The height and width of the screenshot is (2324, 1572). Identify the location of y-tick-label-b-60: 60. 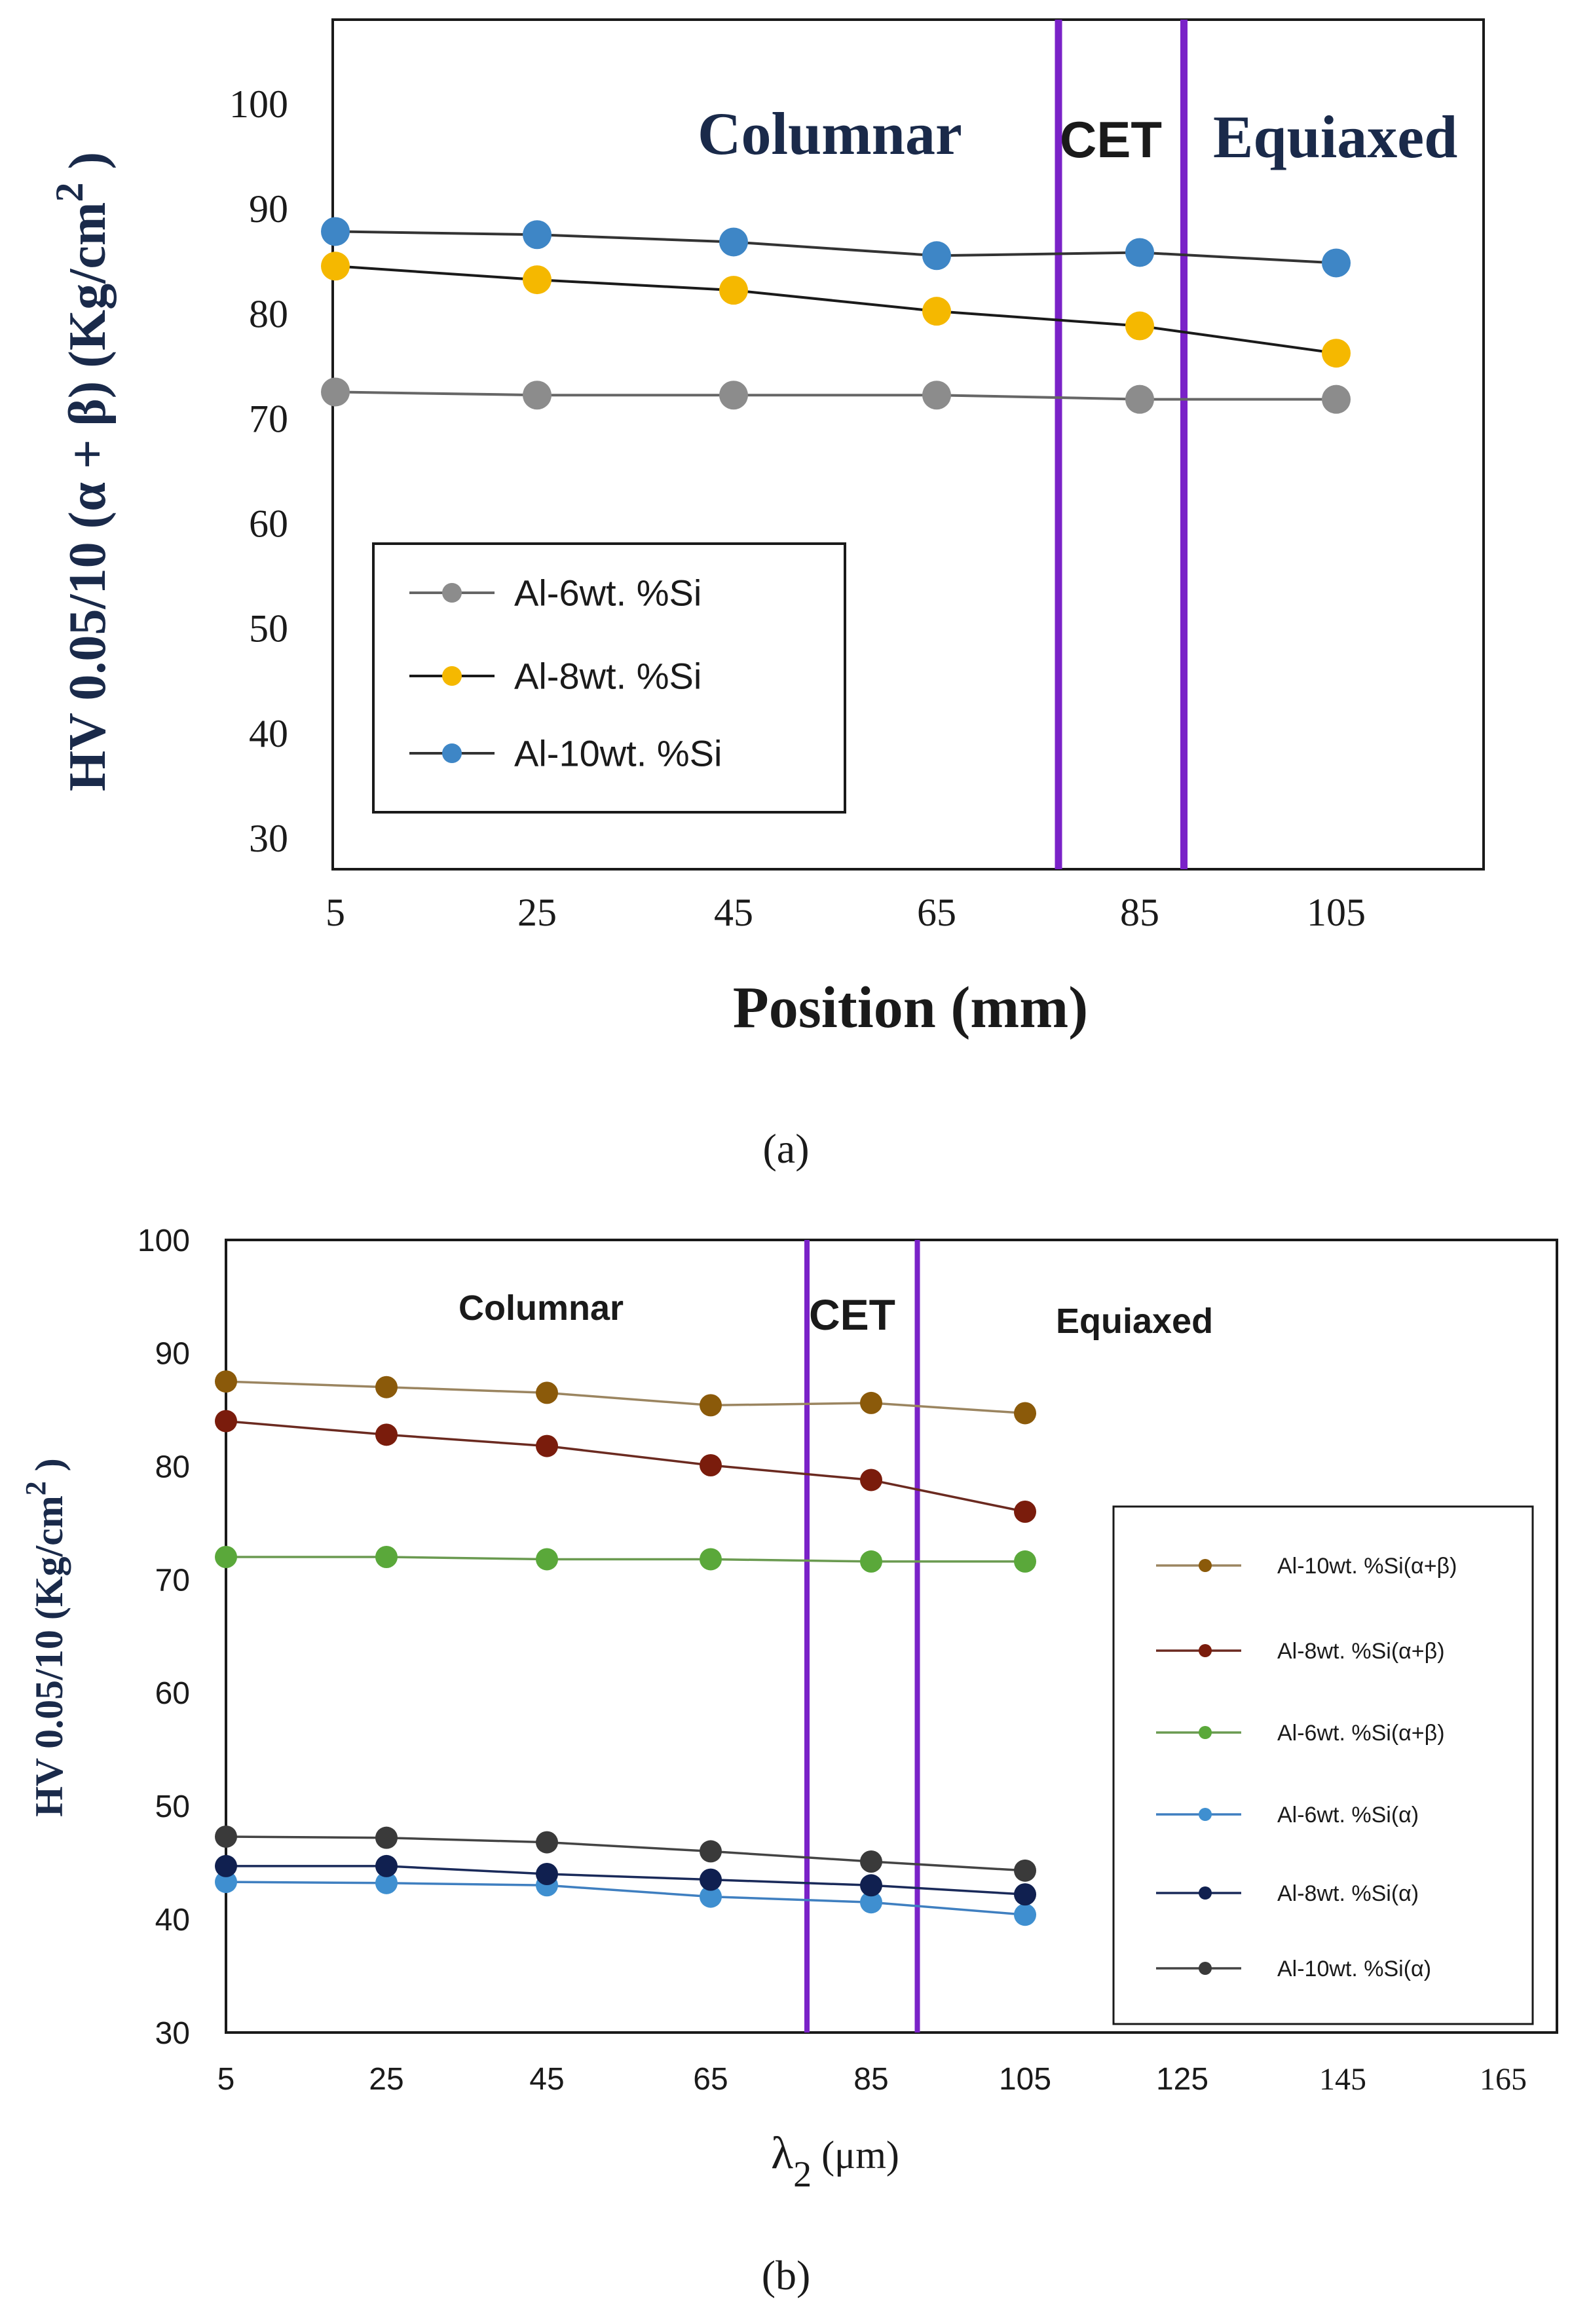
(173, 1693).